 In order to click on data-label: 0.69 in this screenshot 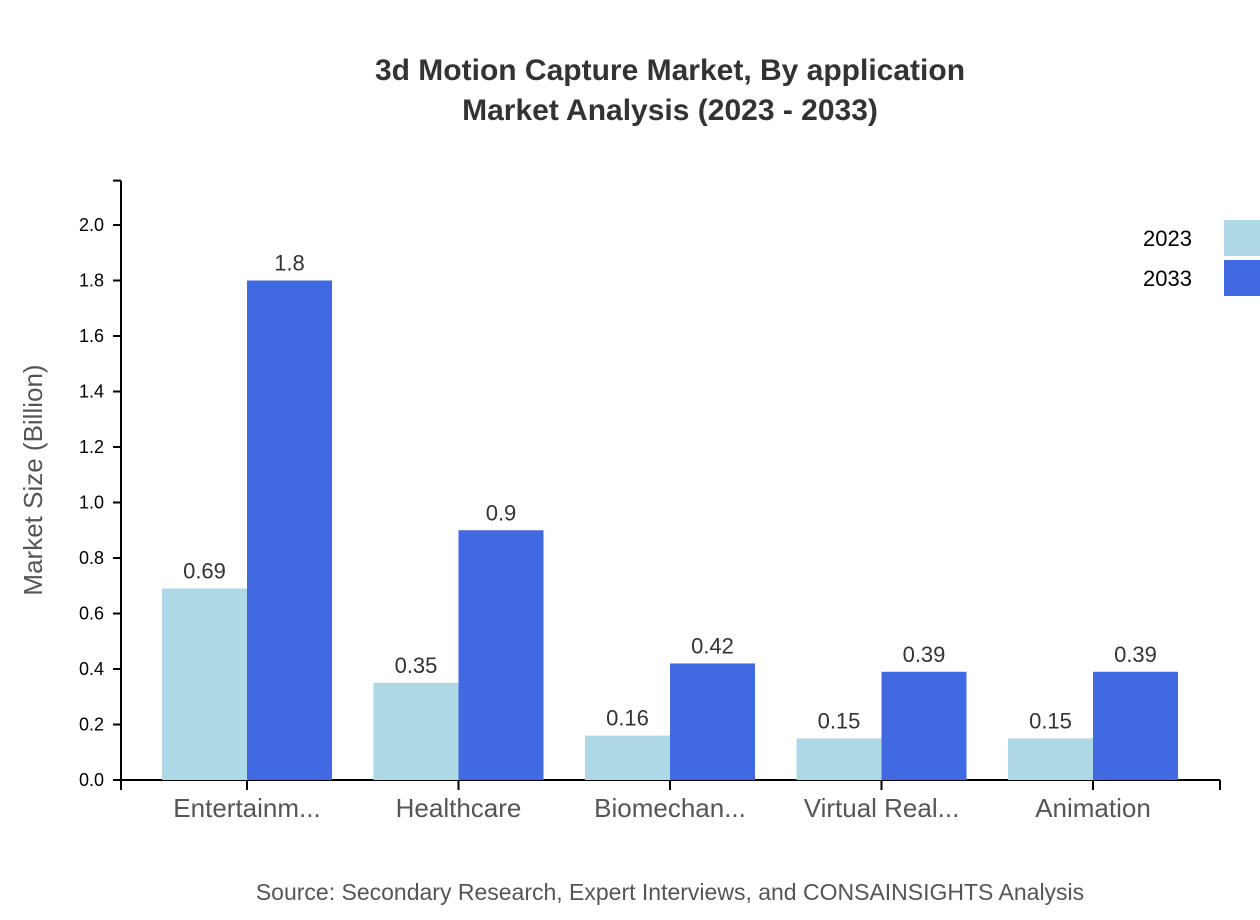, I will do `click(204, 571)`.